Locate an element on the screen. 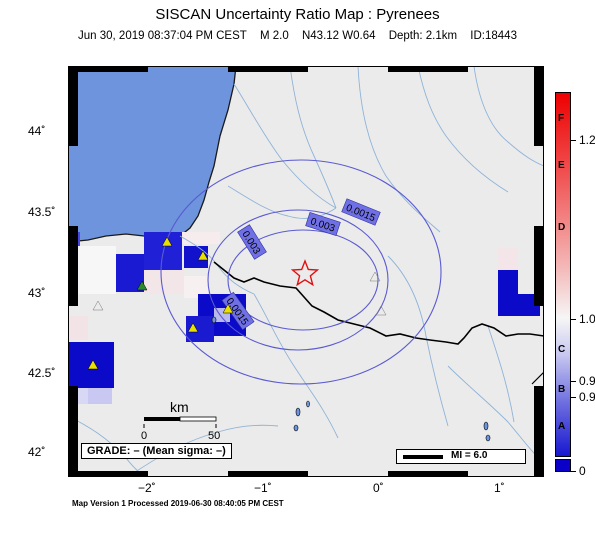 Image resolution: width=595 pixels, height=543 pixels. scale-bar-unit: km is located at coordinates (179, 407).